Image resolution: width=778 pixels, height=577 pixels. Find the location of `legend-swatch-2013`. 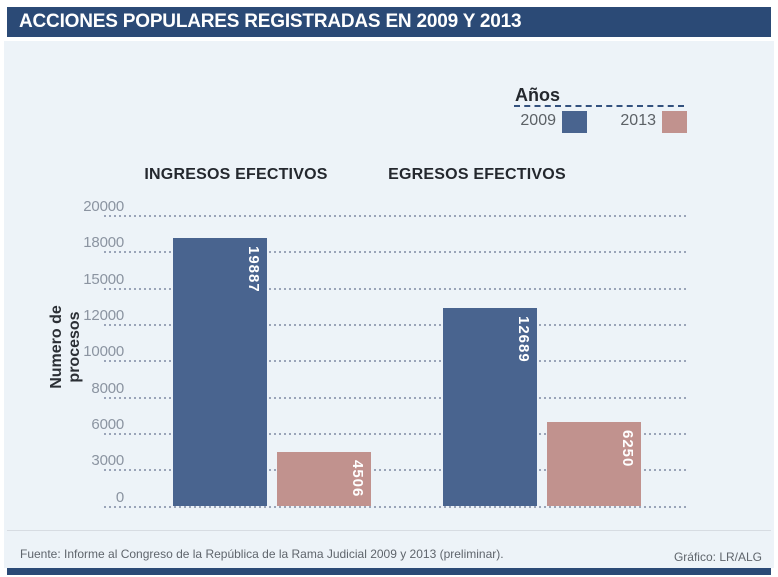

legend-swatch-2013 is located at coordinates (674, 122).